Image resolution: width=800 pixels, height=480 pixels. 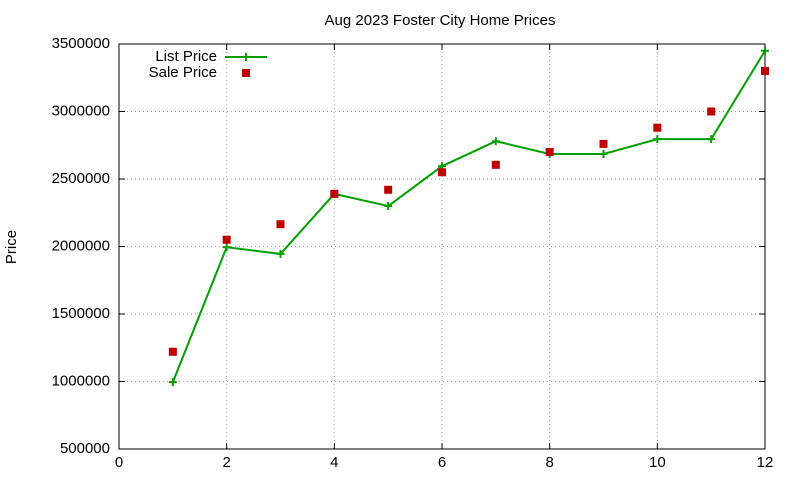 I want to click on x-tick-label: 6, so click(x=442, y=462).